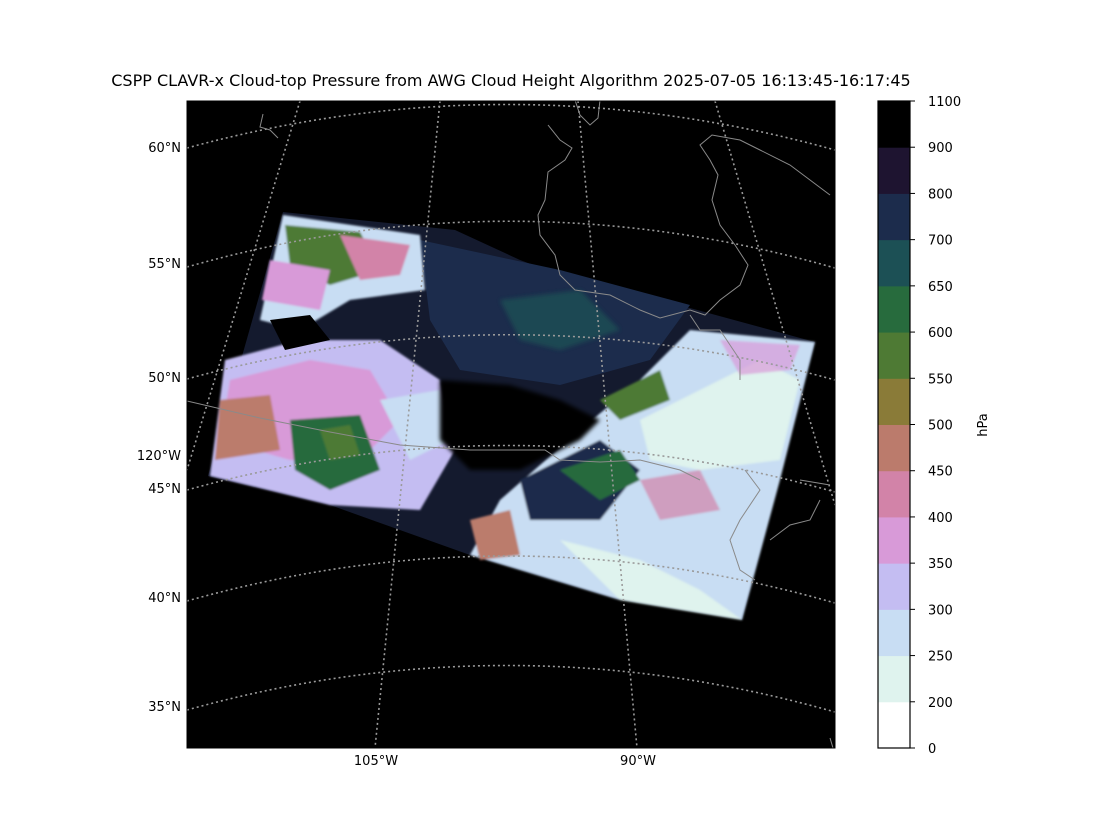 The width and height of the screenshot is (1120, 840). Describe the element at coordinates (642, 475) in the screenshot. I see `eastern-cloud-mass` at that location.